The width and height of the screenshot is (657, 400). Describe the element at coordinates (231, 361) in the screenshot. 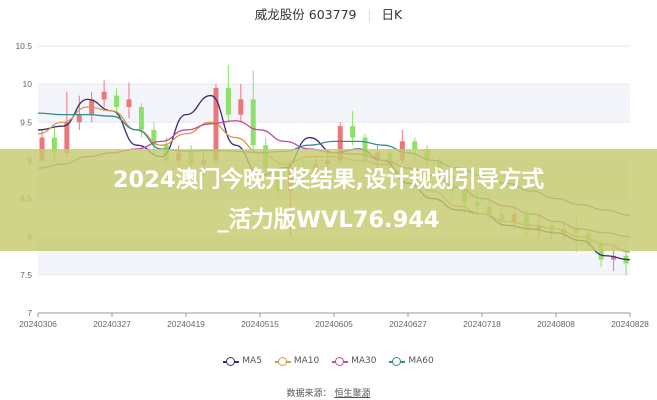

I see `ma5-marker-icon` at that location.